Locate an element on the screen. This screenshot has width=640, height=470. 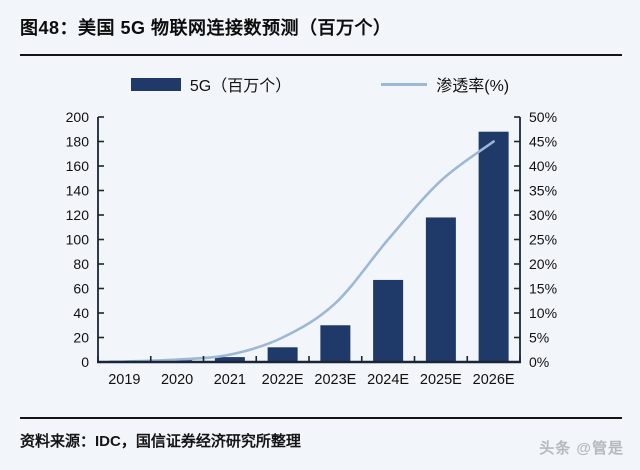
title-divider is located at coordinates (321, 55).